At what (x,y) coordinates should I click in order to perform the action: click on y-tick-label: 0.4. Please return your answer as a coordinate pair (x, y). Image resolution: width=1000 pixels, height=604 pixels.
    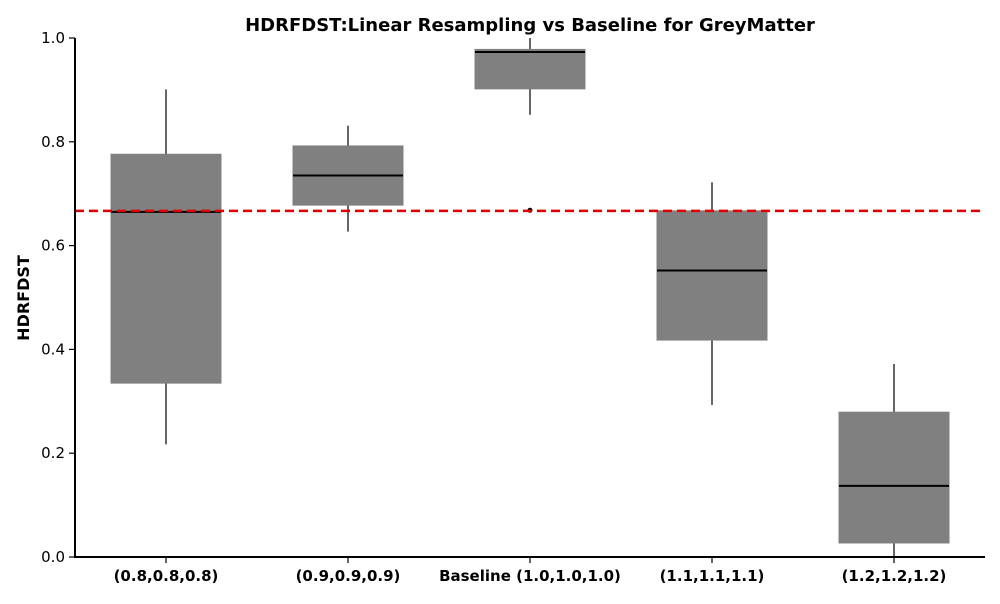
    Looking at the image, I should click on (53, 349).